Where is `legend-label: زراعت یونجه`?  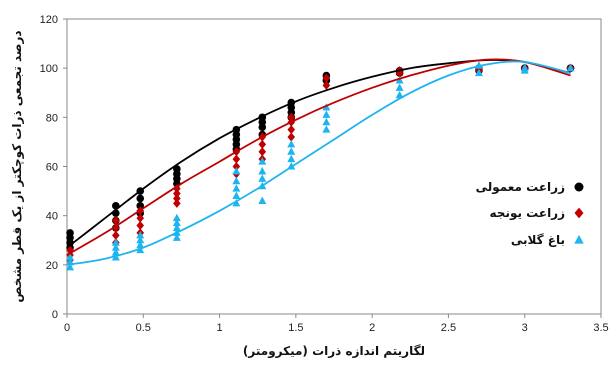 legend-label: زراعت یونجه is located at coordinates (528, 213).